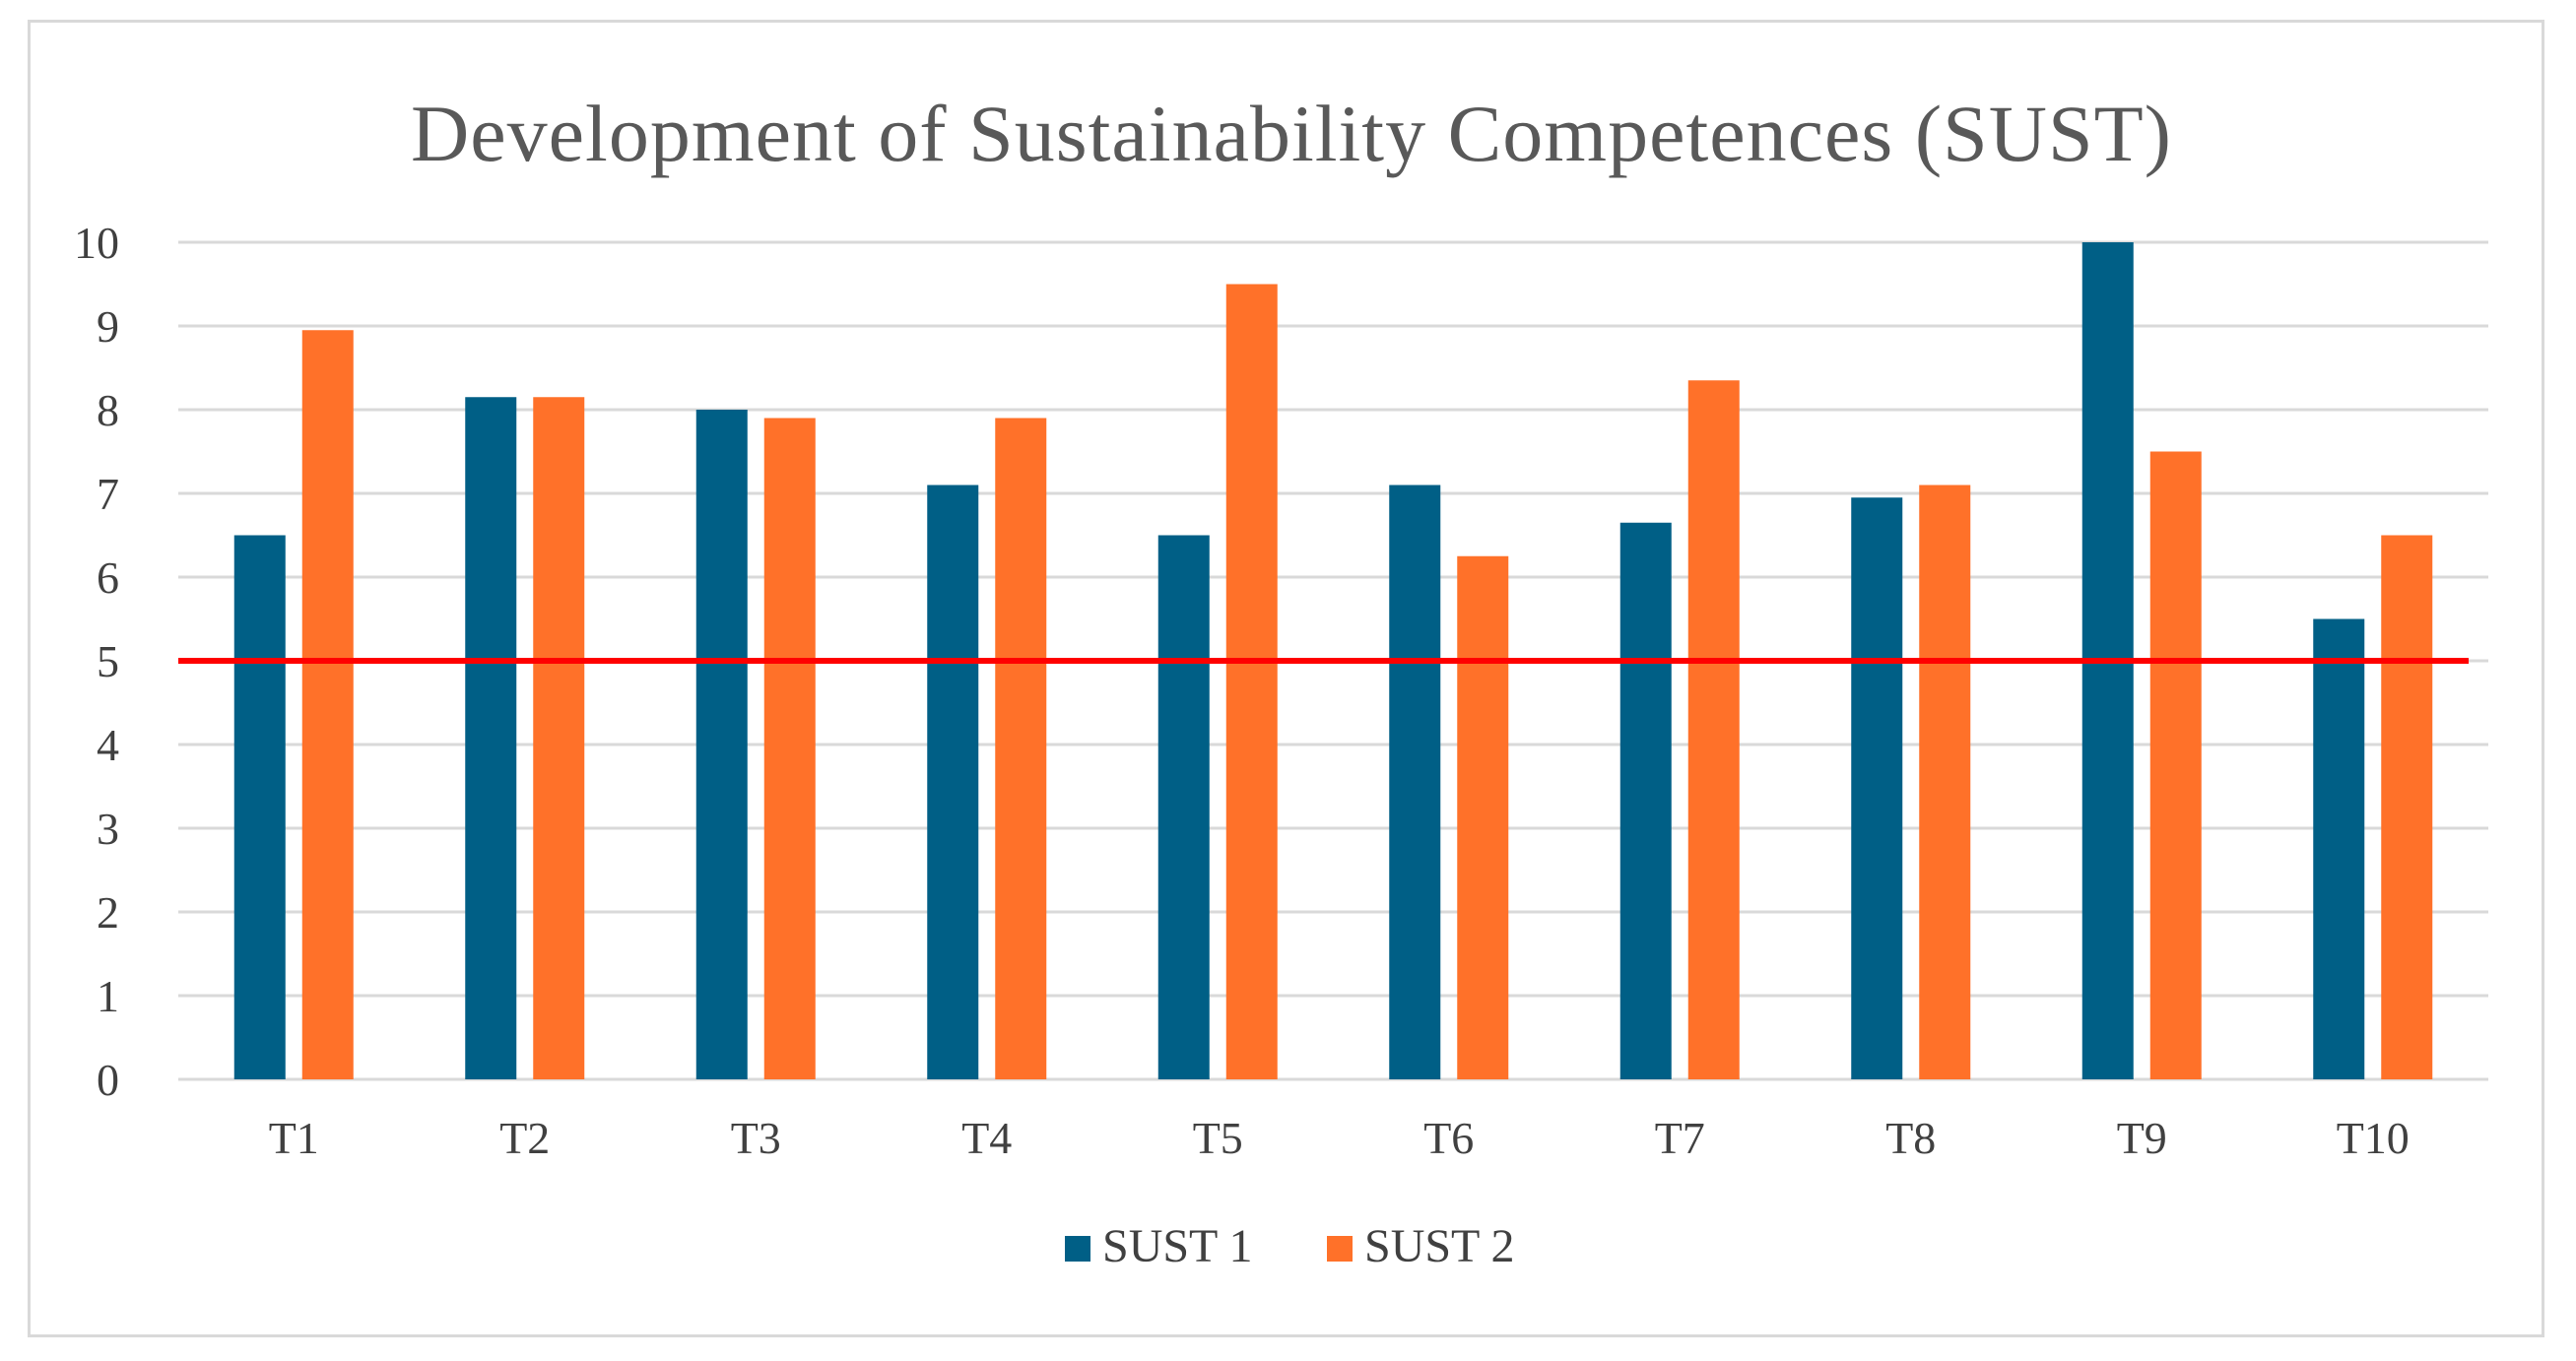 The height and width of the screenshot is (1361, 2576). Describe the element at coordinates (108, 577) in the screenshot. I see `y-tick-label: 6` at that location.